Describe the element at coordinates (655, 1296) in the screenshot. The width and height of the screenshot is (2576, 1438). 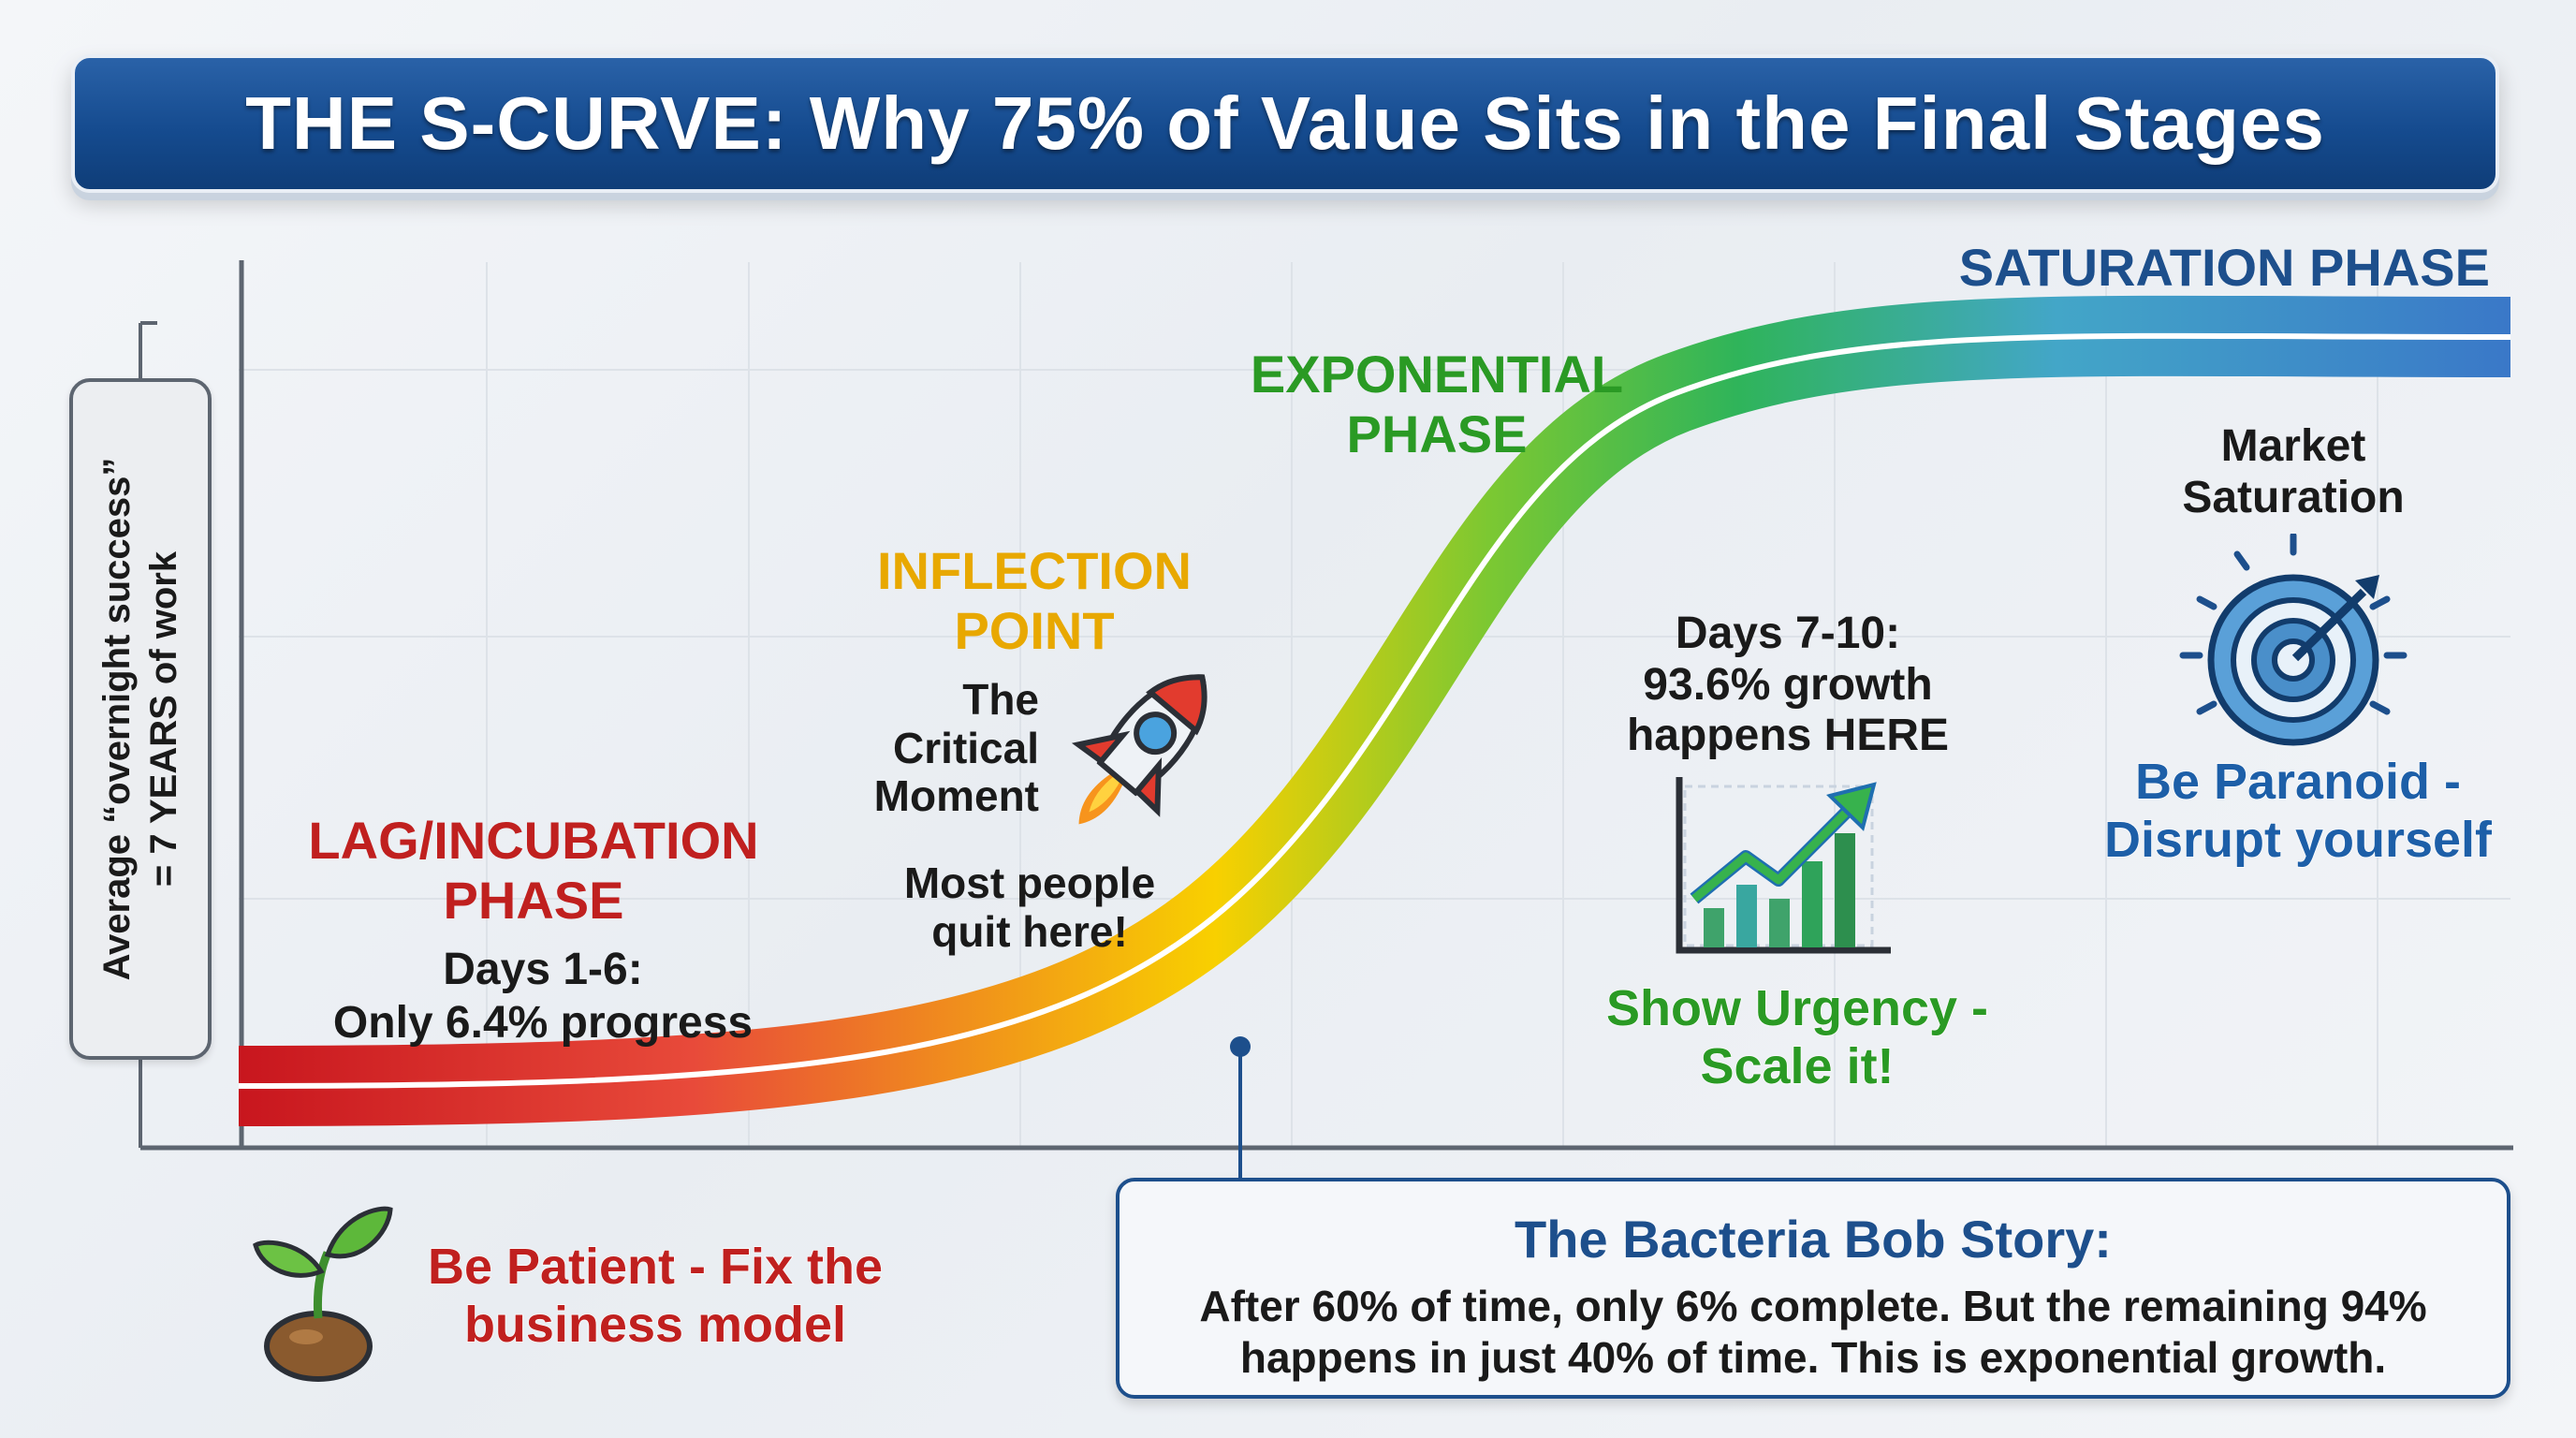
I see `lag-advice: Be Patient - Fix the business model` at that location.